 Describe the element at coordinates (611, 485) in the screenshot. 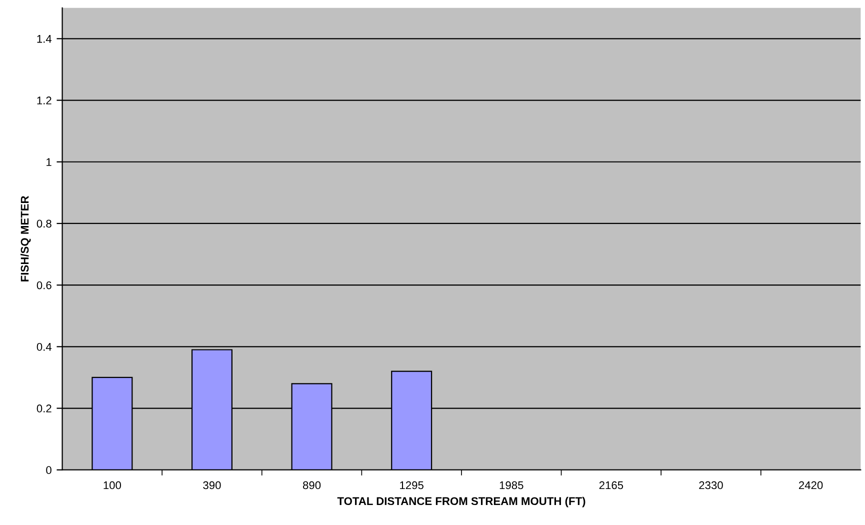

I see `x-tick-label: 2165` at that location.